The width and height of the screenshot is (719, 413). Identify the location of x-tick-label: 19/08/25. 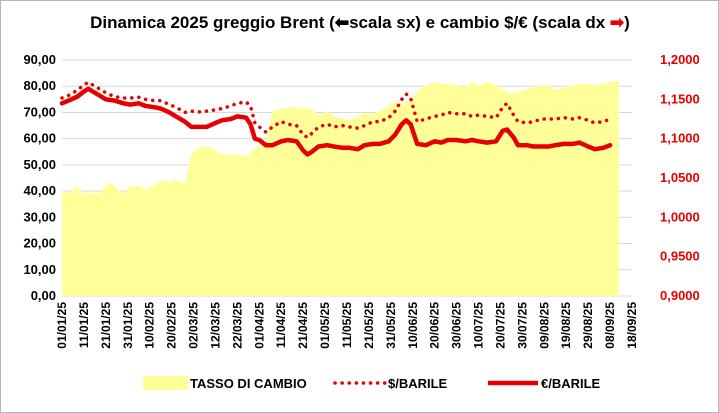
(566, 325).